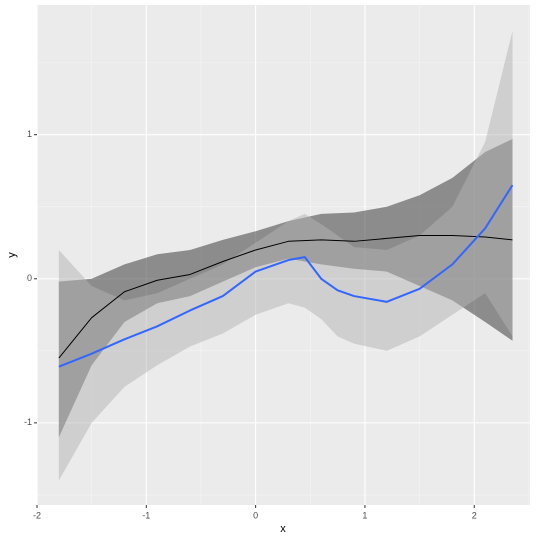 The height and width of the screenshot is (545, 540). What do you see at coordinates (474, 515) in the screenshot?
I see `x-tick-label: 2` at bounding box center [474, 515].